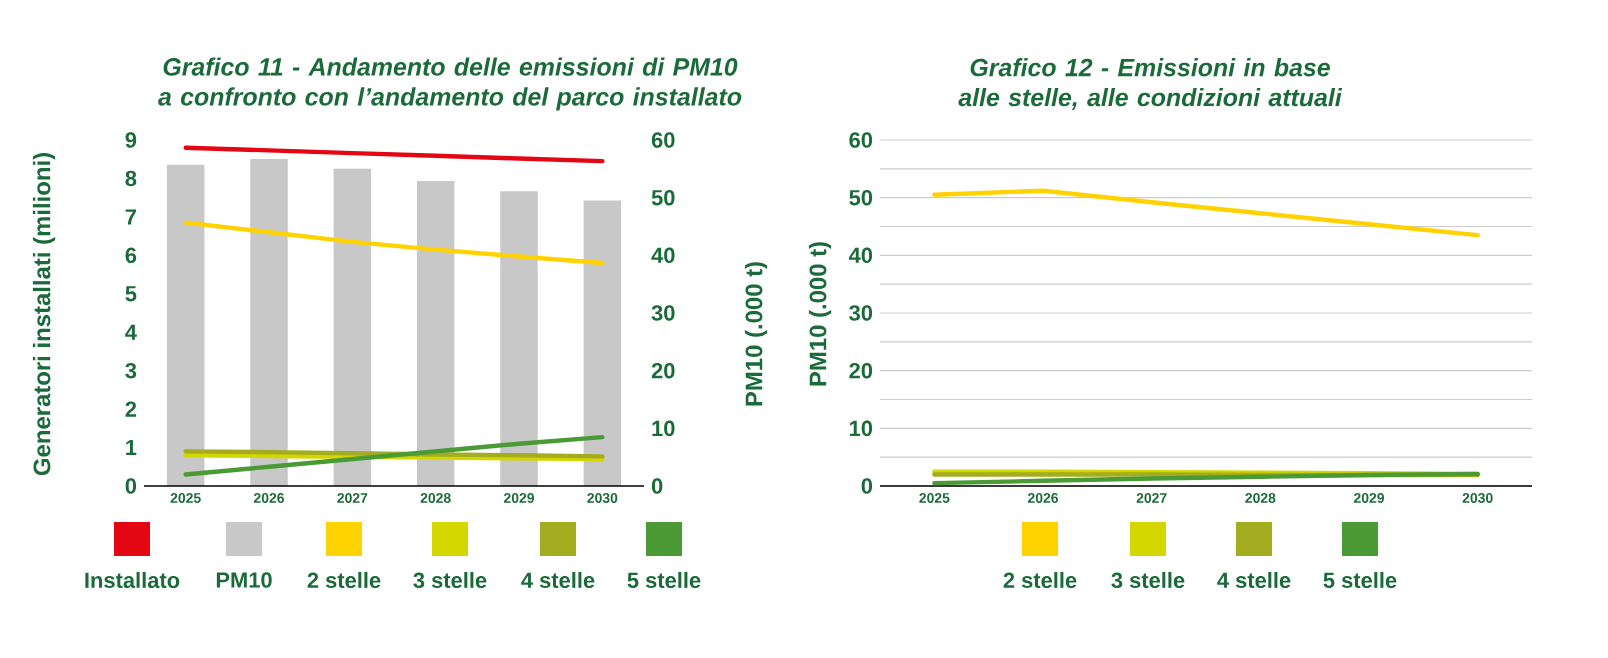 This screenshot has height=658, width=1608. Describe the element at coordinates (663, 428) in the screenshot. I see `y2-tick-label: 10` at that location.